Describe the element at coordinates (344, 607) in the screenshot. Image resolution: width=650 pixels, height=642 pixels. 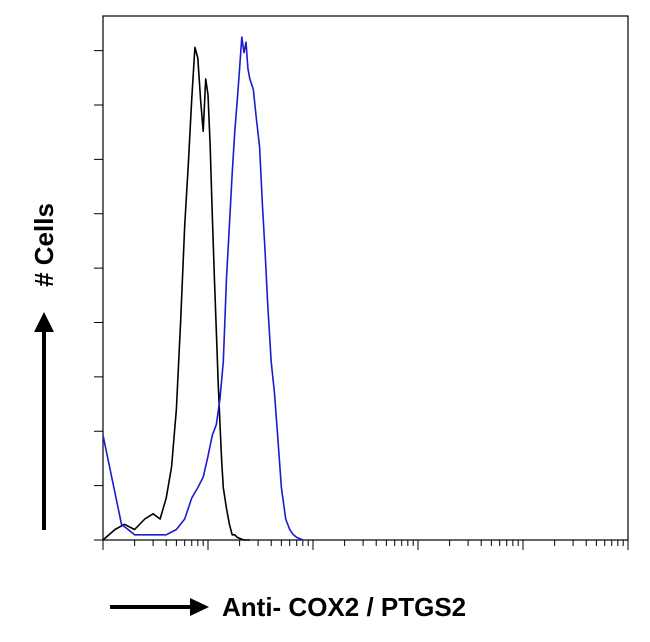
I see `x-axis-label: Anti- COX2 / PTGS2` at that location.